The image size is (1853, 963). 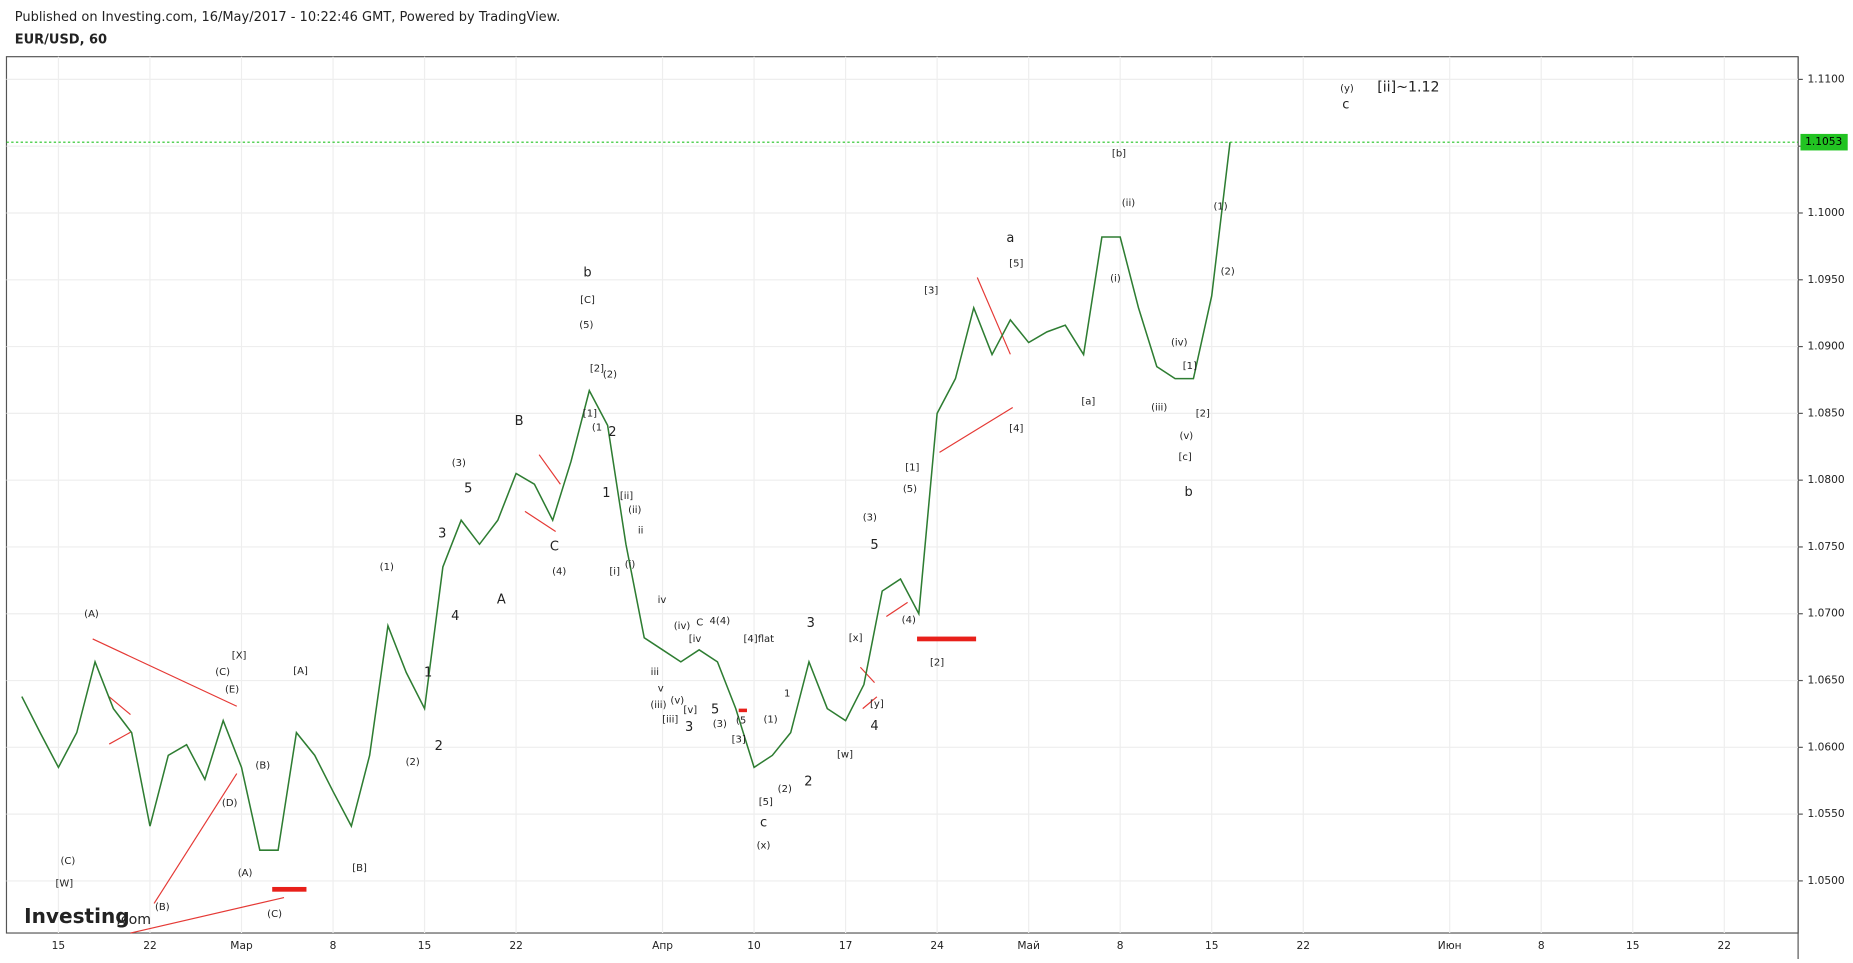 What do you see at coordinates (655, 672) in the screenshot?
I see `wave-label: iii` at bounding box center [655, 672].